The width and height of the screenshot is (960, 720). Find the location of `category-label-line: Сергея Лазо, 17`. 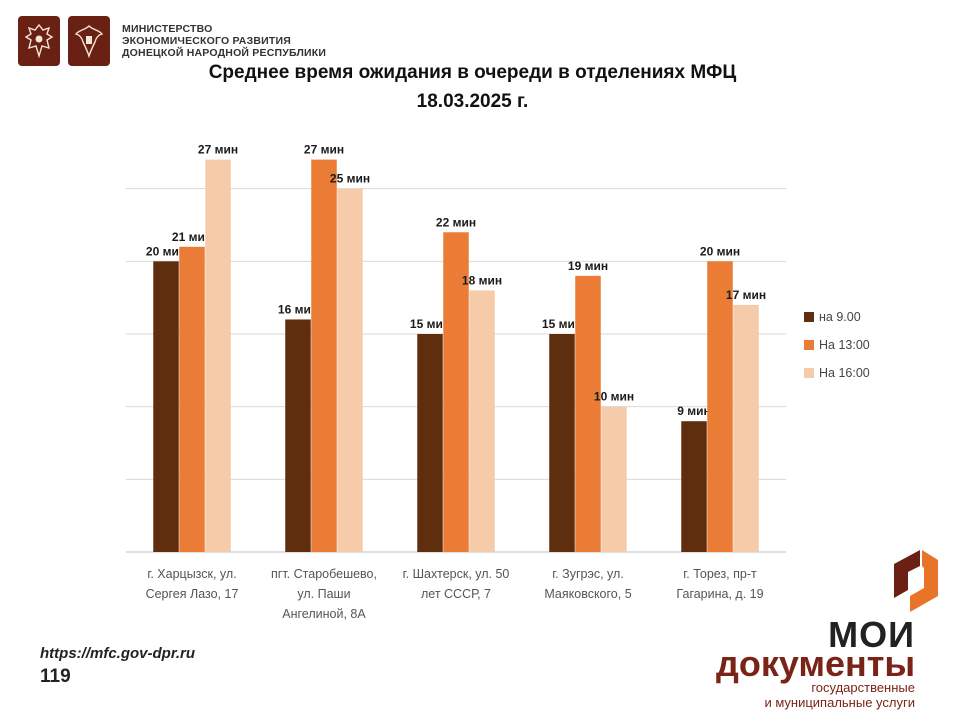

category-label-line: Сергея Лазо, 17 is located at coordinates (192, 594).